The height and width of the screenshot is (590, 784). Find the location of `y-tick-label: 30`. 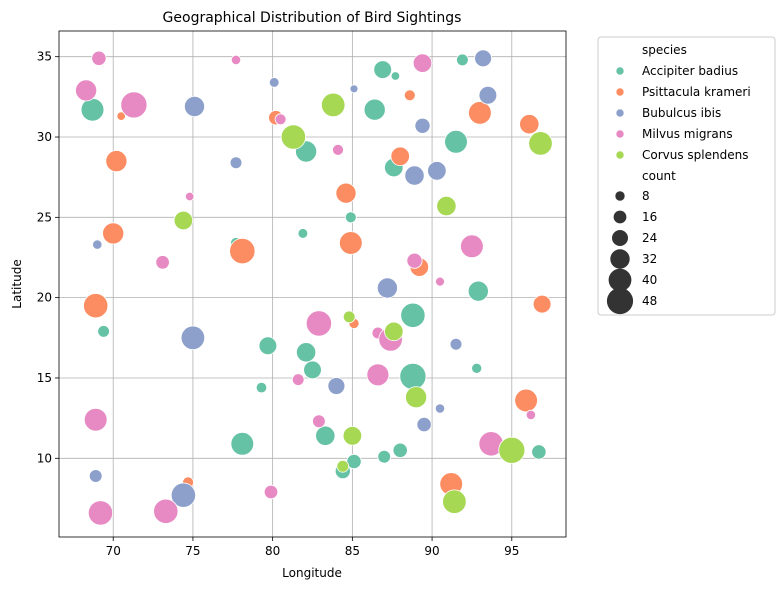

y-tick-label: 30 is located at coordinates (44, 137).